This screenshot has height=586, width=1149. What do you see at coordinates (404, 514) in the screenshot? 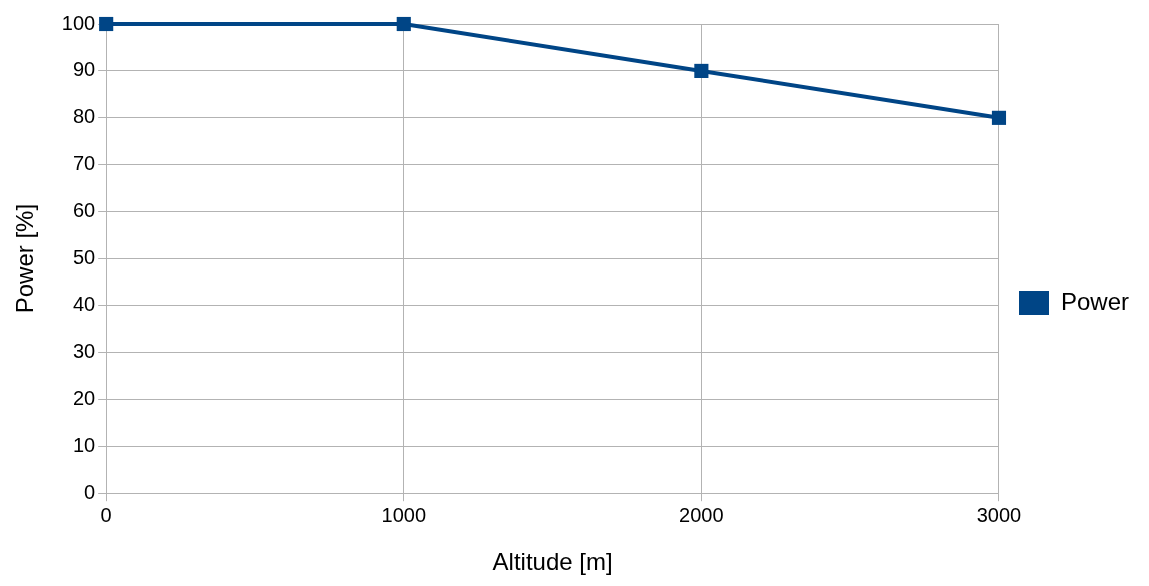
I see `x-tick-label: 1000` at bounding box center [404, 514].